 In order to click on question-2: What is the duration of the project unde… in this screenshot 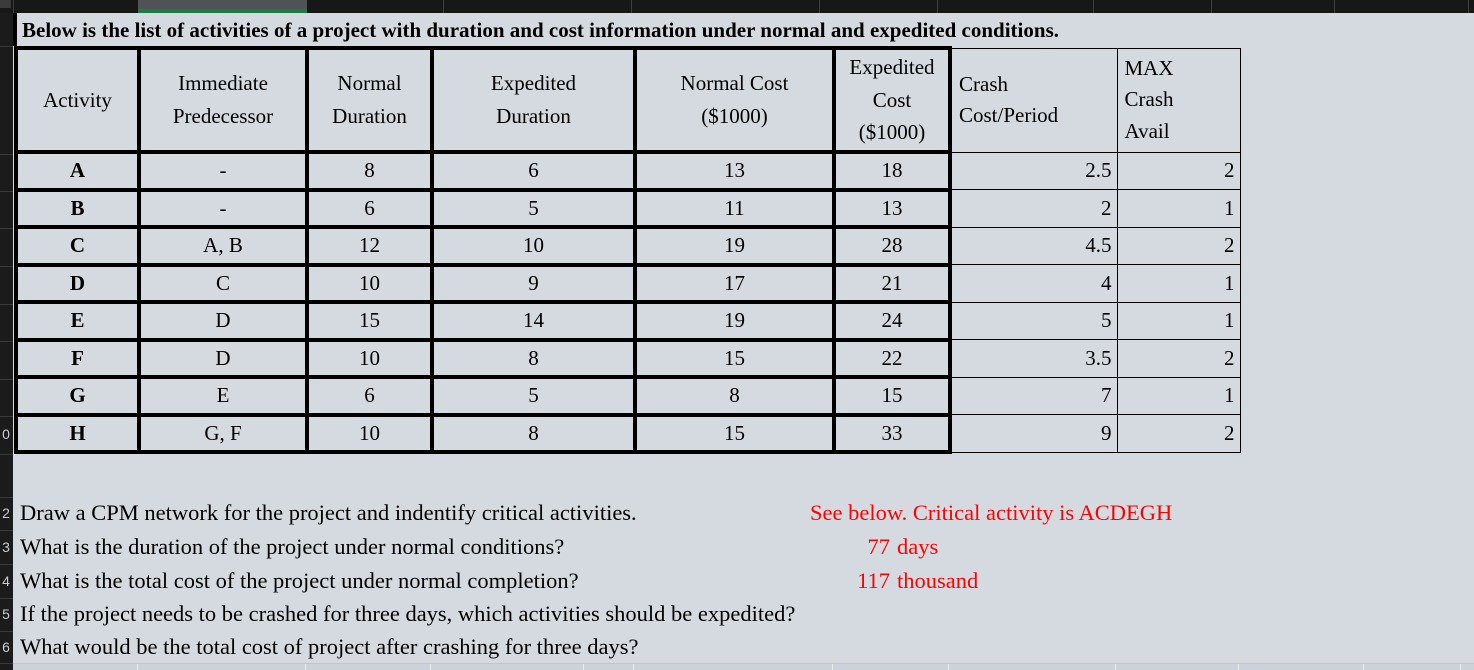, I will do `click(292, 546)`.